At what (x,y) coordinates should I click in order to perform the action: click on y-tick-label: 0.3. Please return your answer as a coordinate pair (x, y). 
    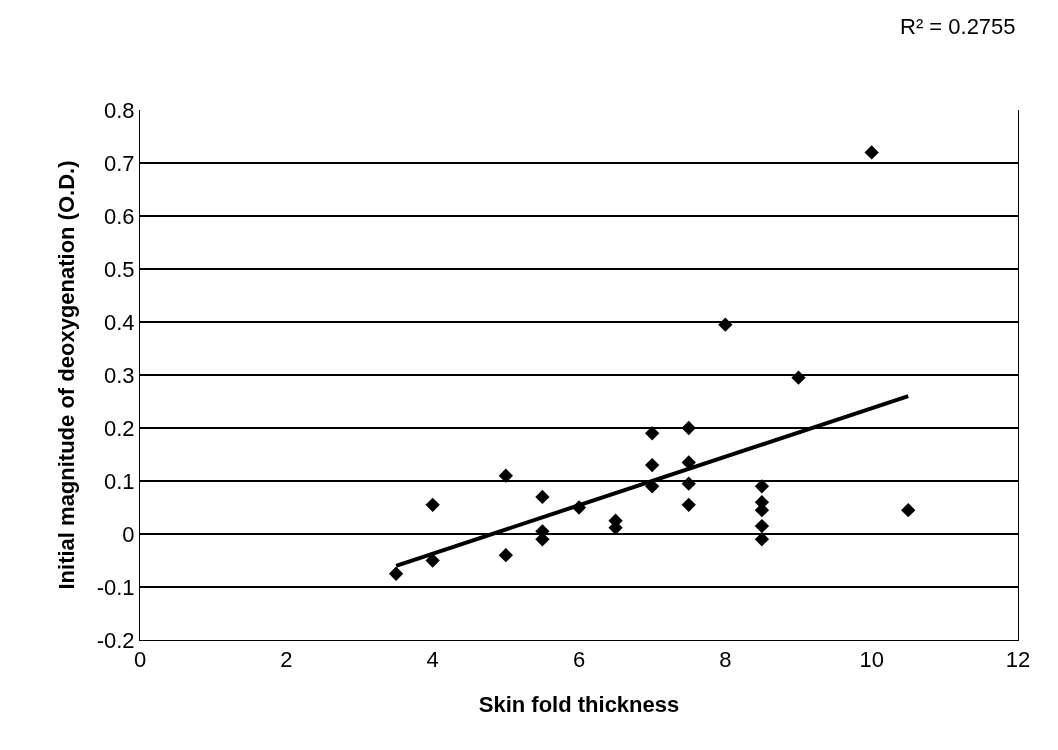
    Looking at the image, I should click on (119, 375).